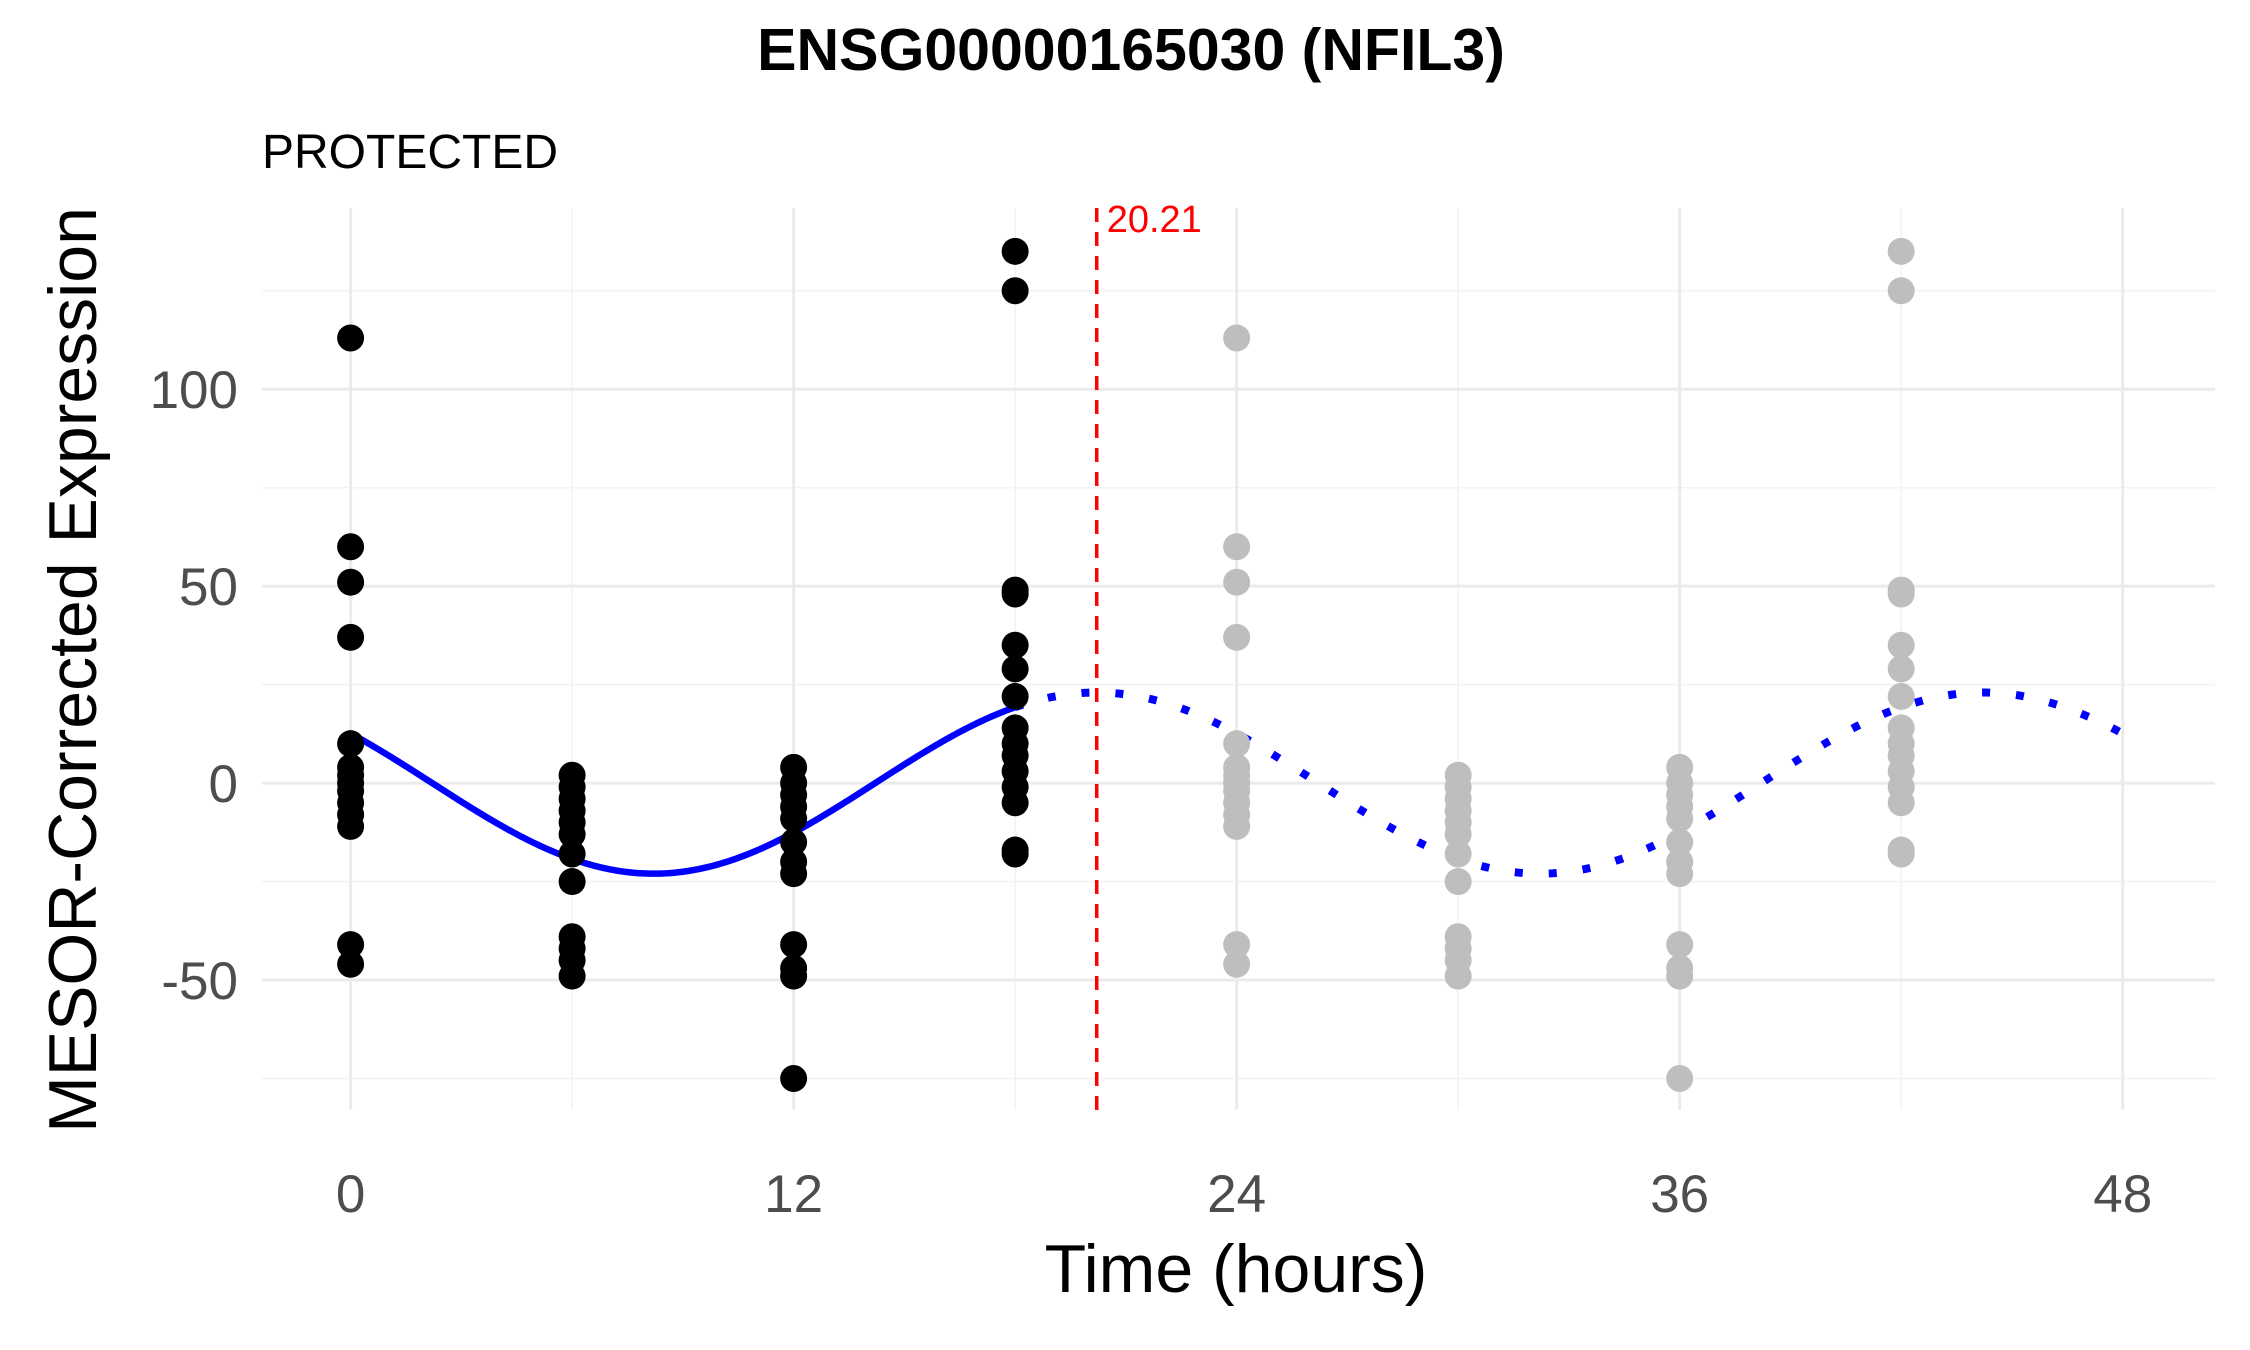 This screenshot has width=2250, height=1350. Describe the element at coordinates (194, 390) in the screenshot. I see `y-tick-label: 100` at that location.